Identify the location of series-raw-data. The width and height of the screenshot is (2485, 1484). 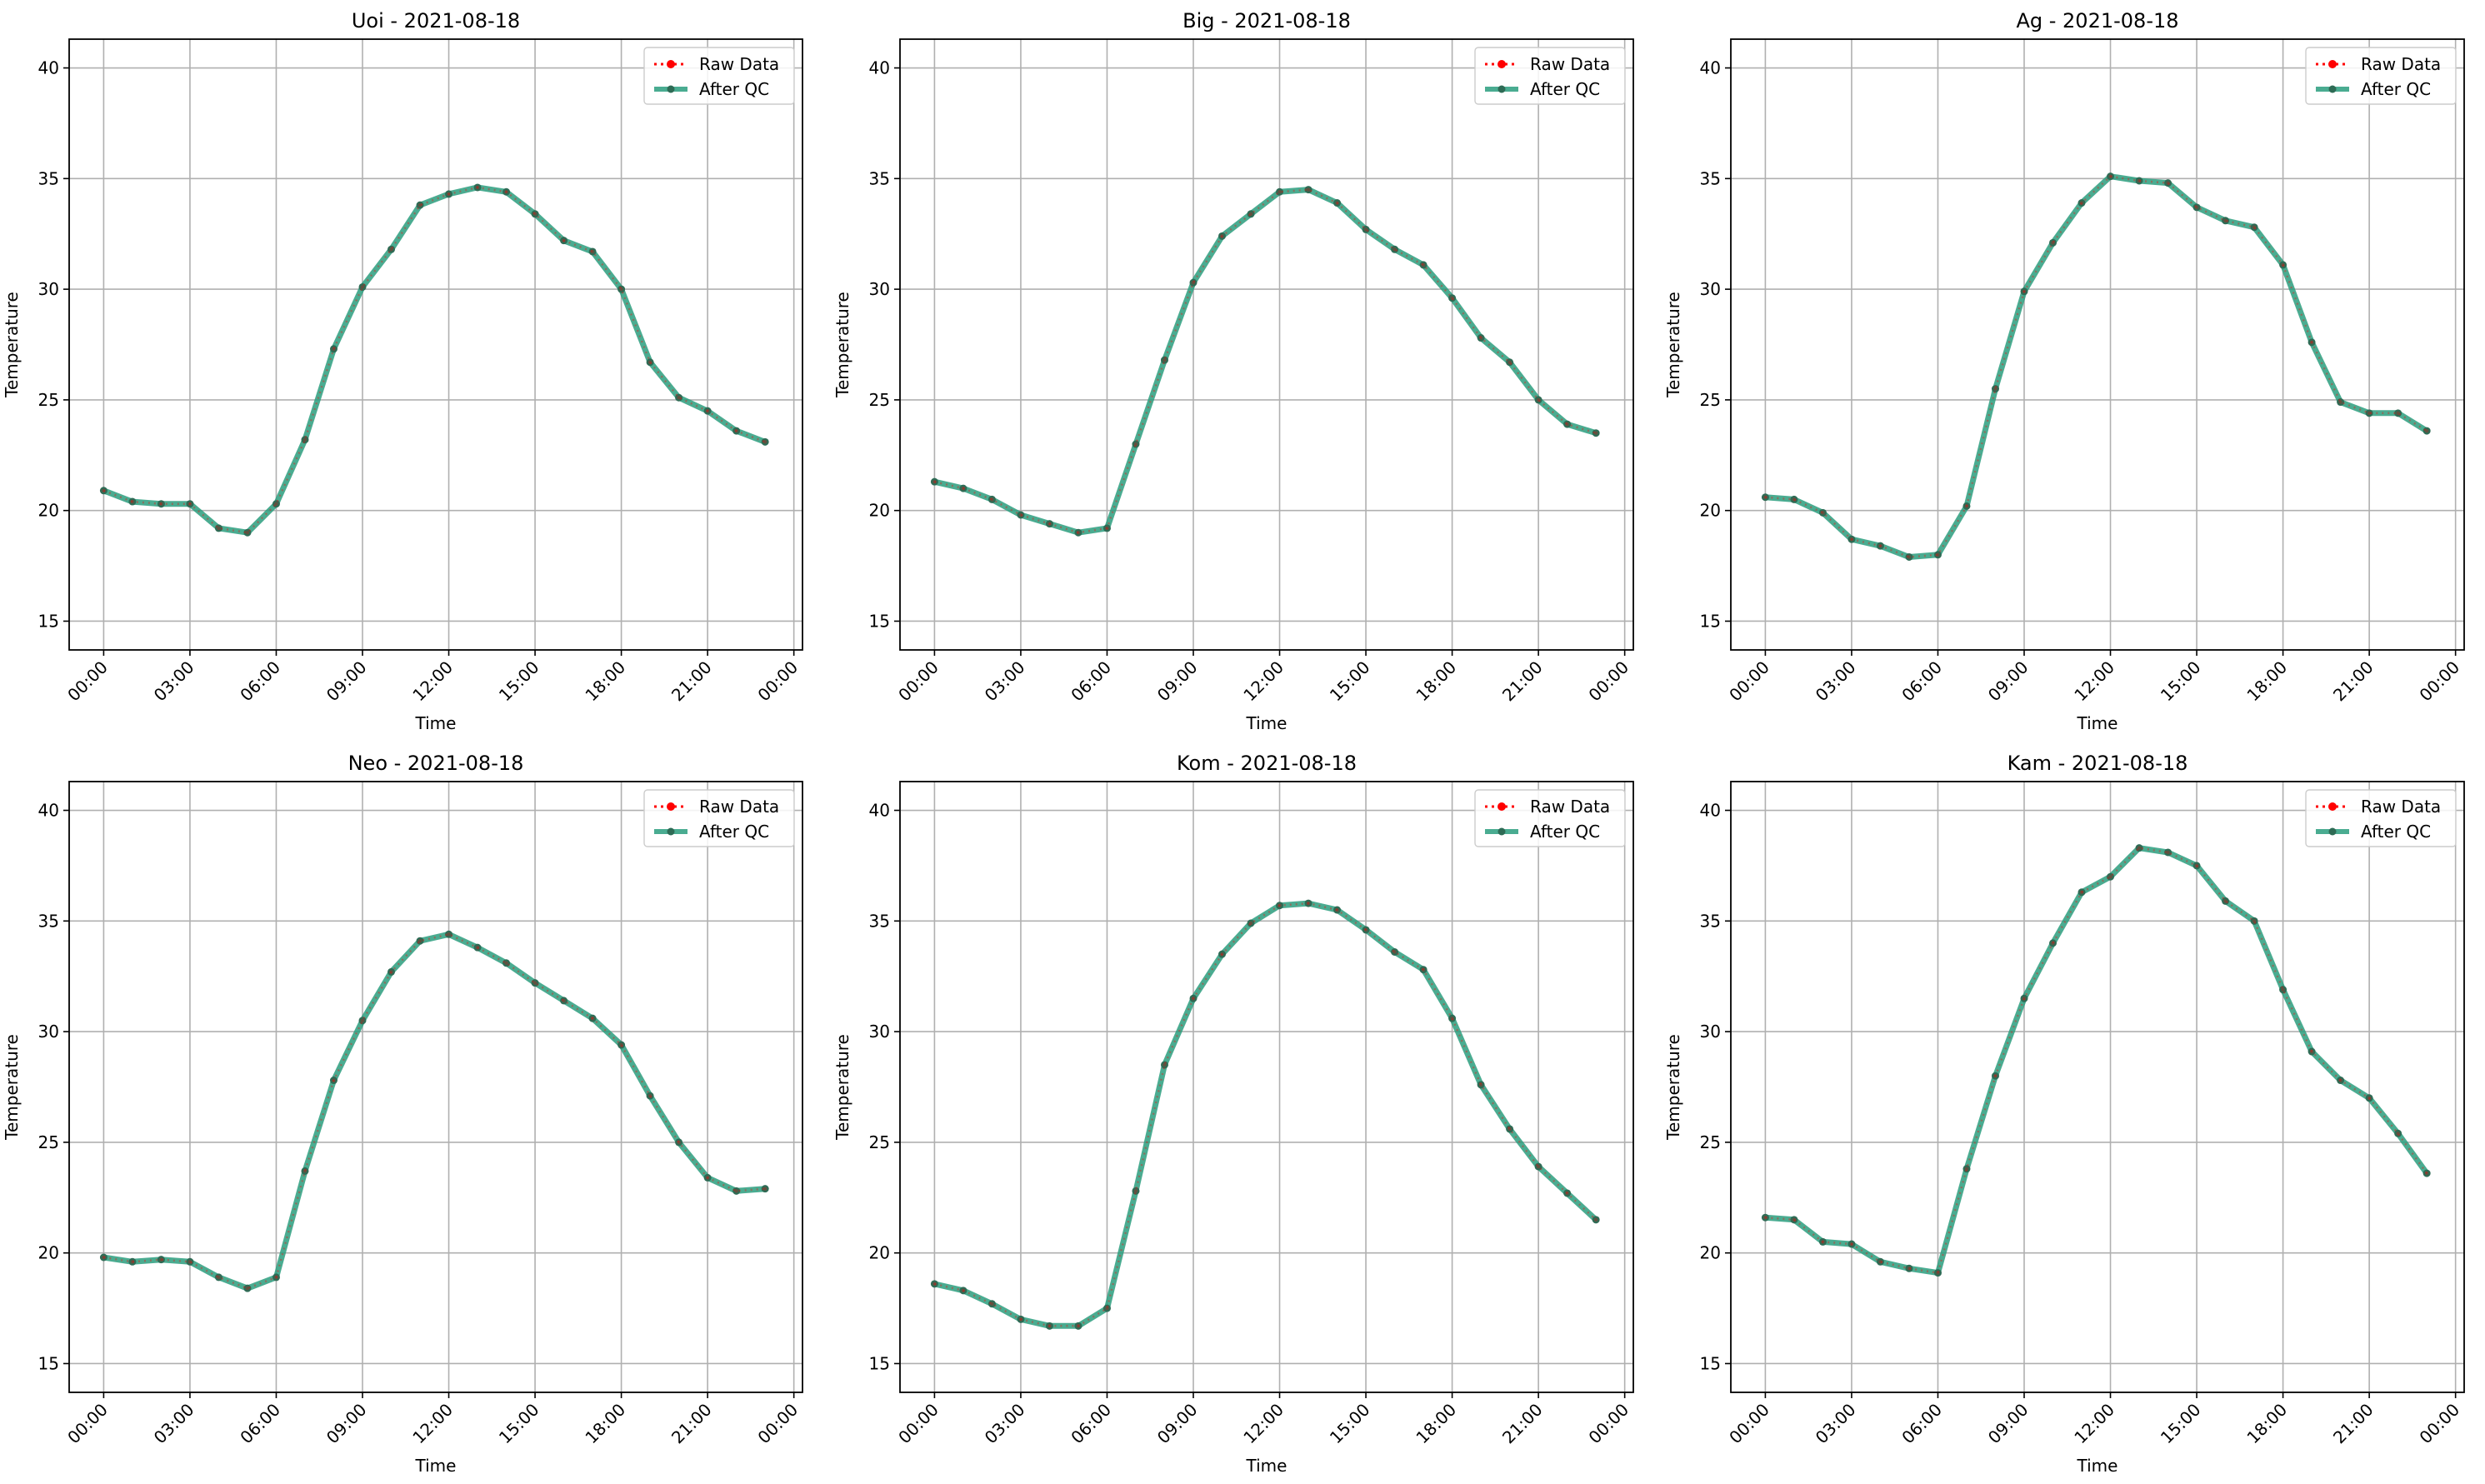
(1265, 1114).